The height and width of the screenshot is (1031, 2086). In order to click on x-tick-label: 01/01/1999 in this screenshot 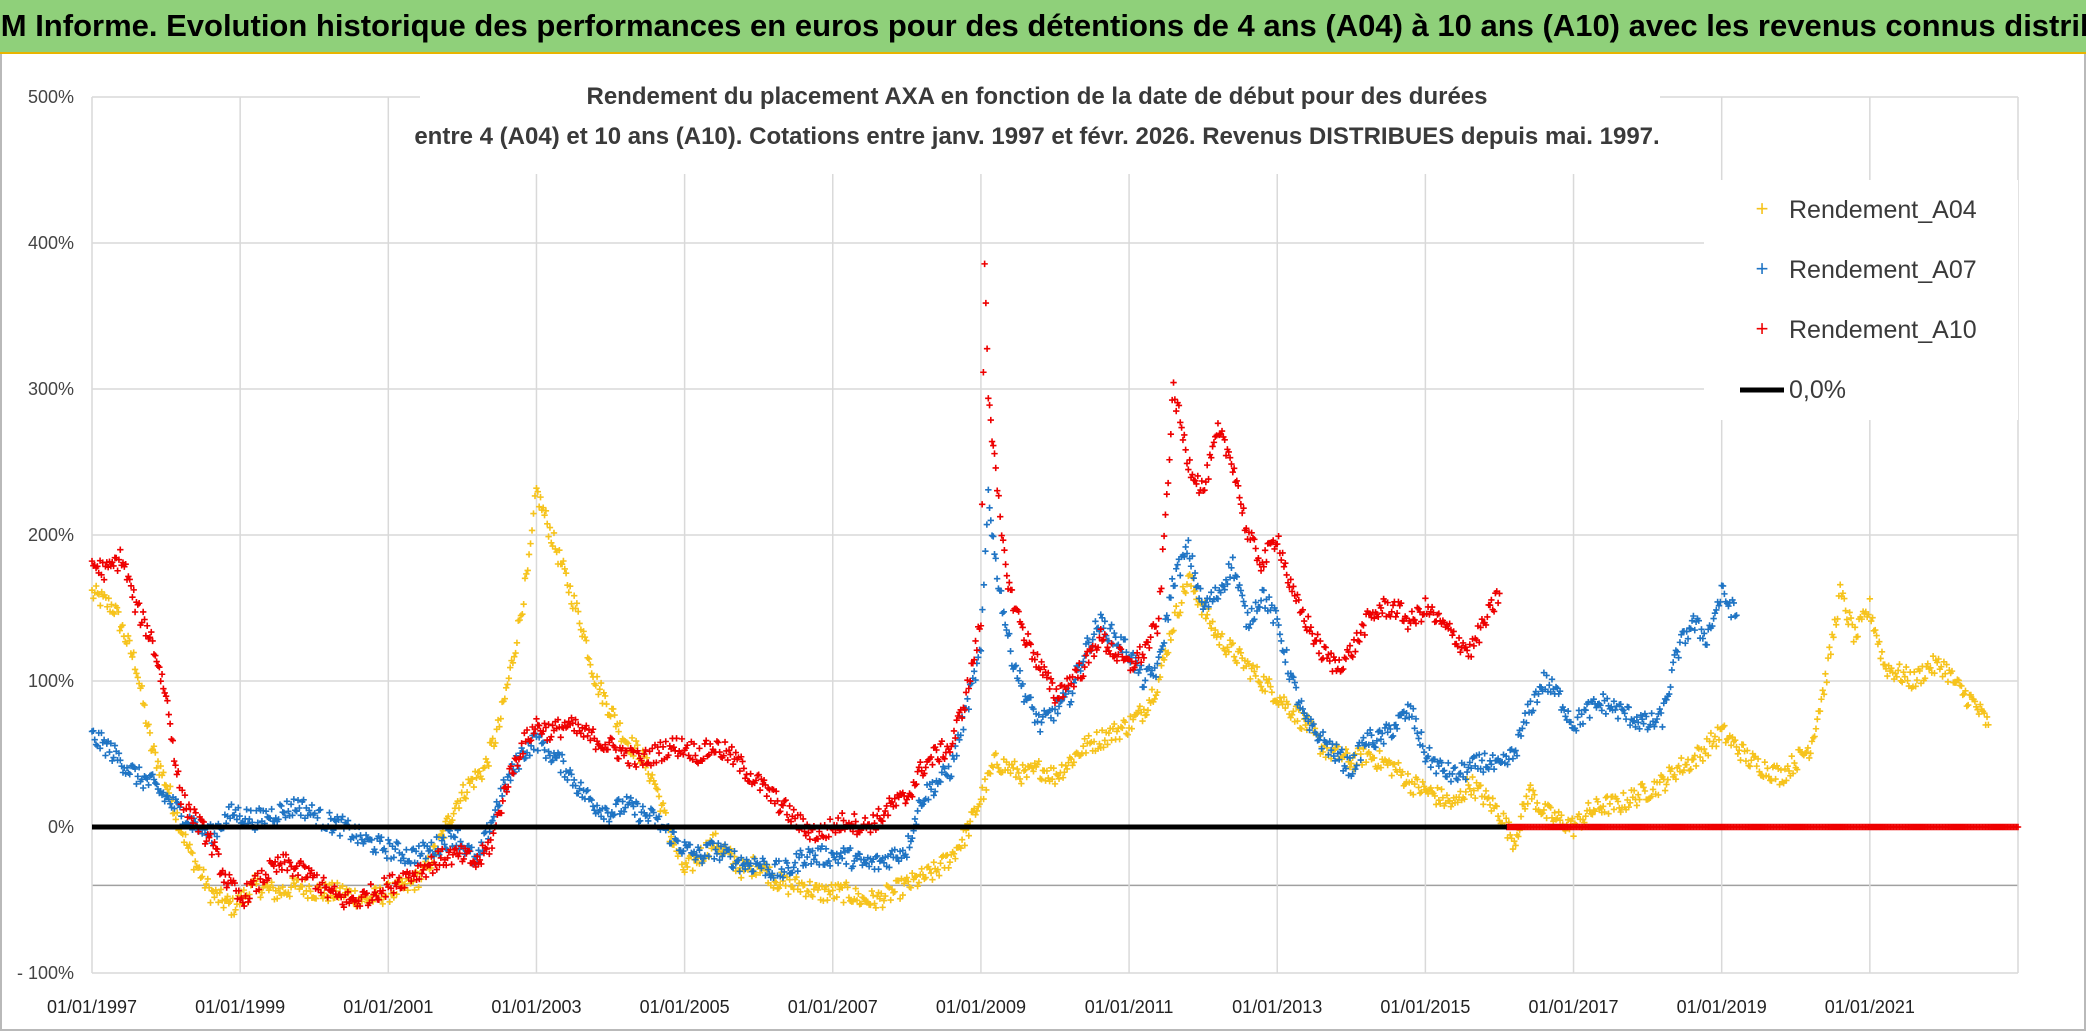, I will do `click(240, 1007)`.